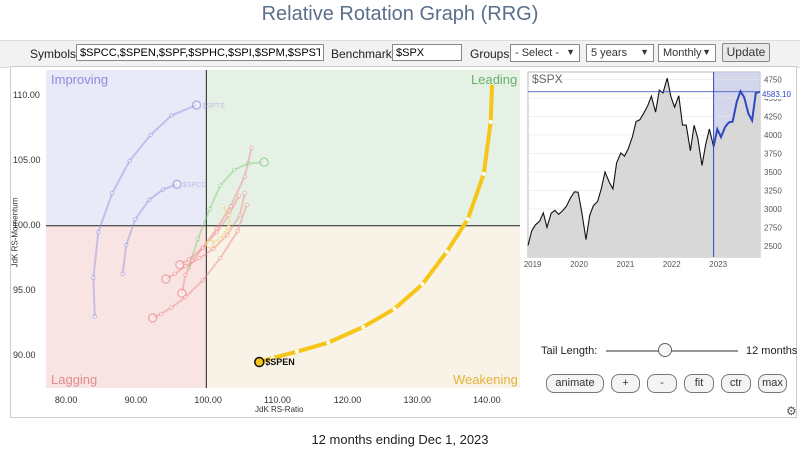 The width and height of the screenshot is (800, 450). I want to click on groups-select: - Select - ▼, so click(545, 53).